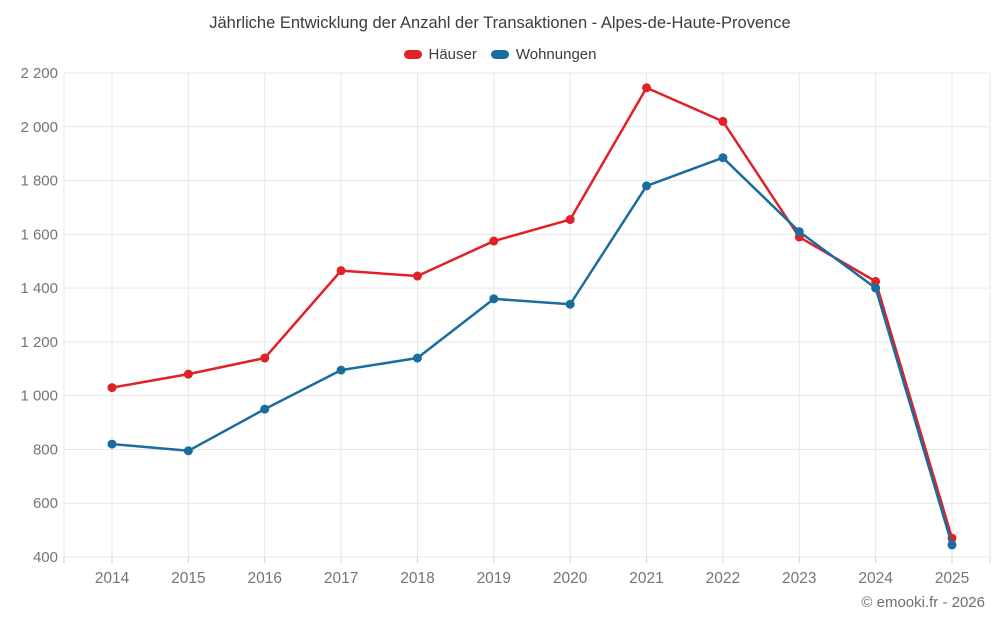  I want to click on haeuser-swatch-icon, so click(412, 54).